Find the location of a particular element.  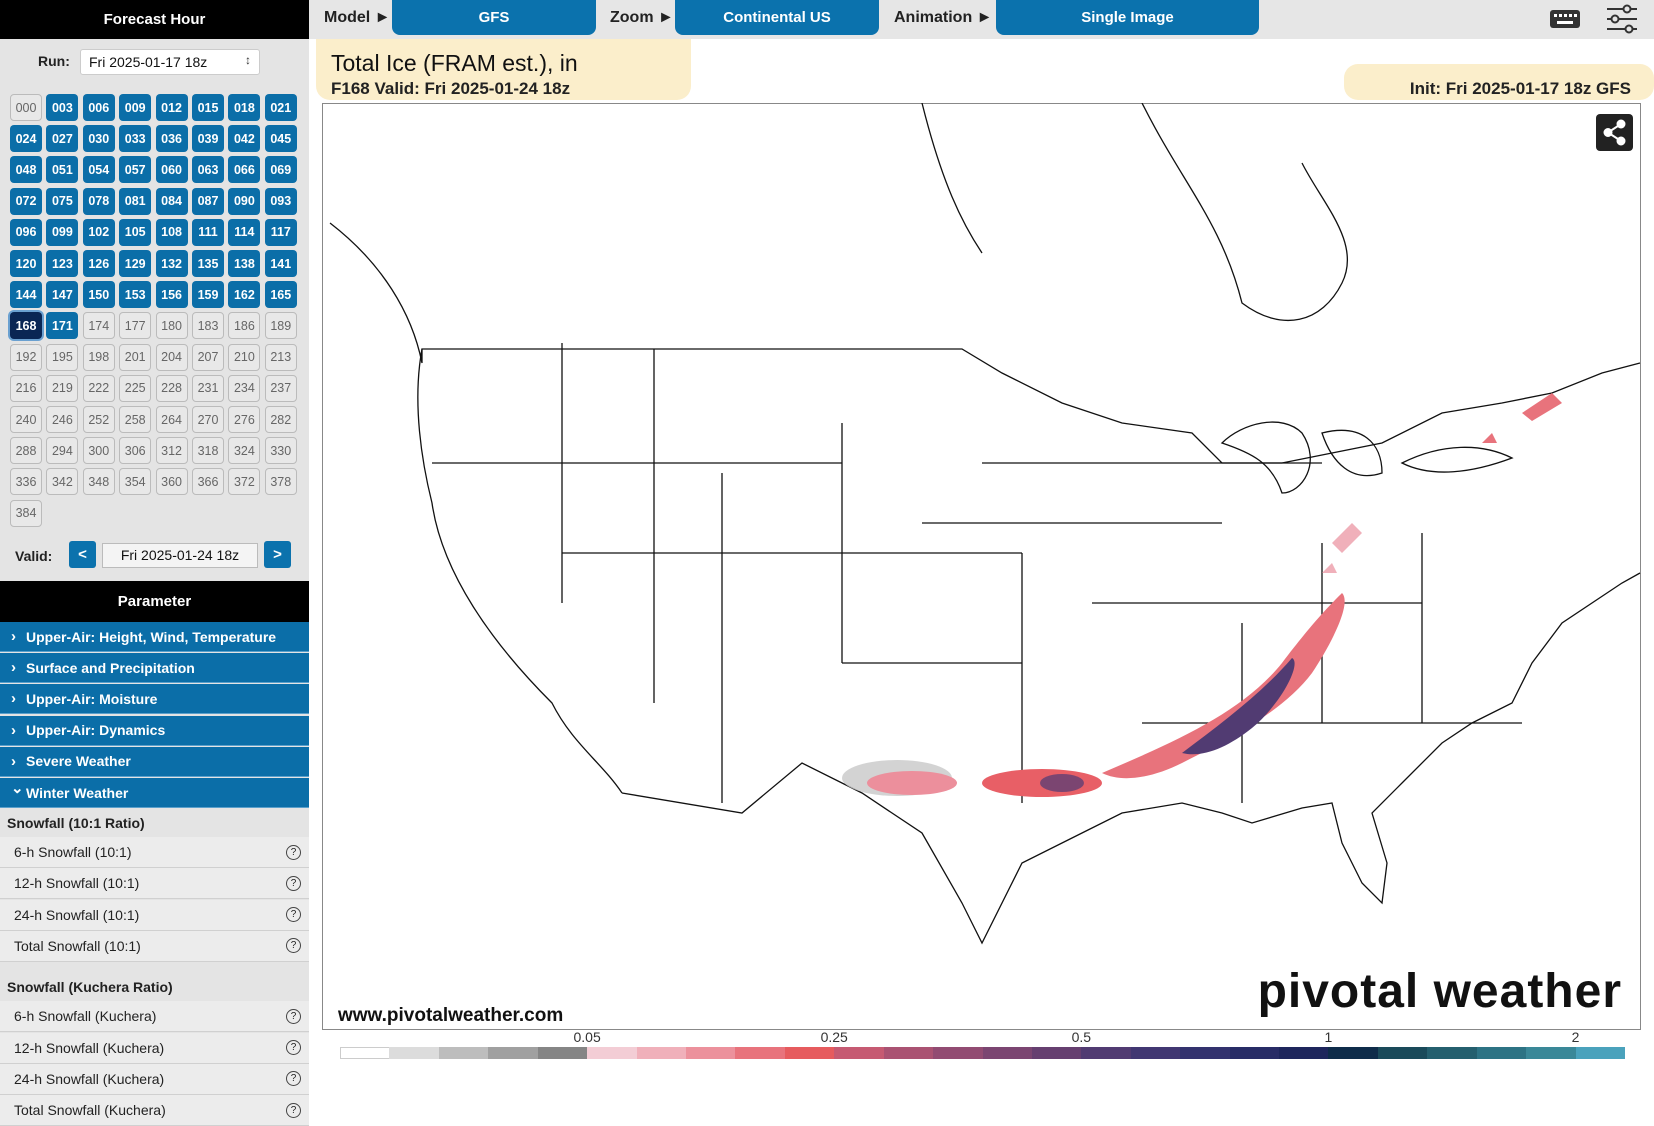

parameter-category: Severe Weather is located at coordinates (154, 761).